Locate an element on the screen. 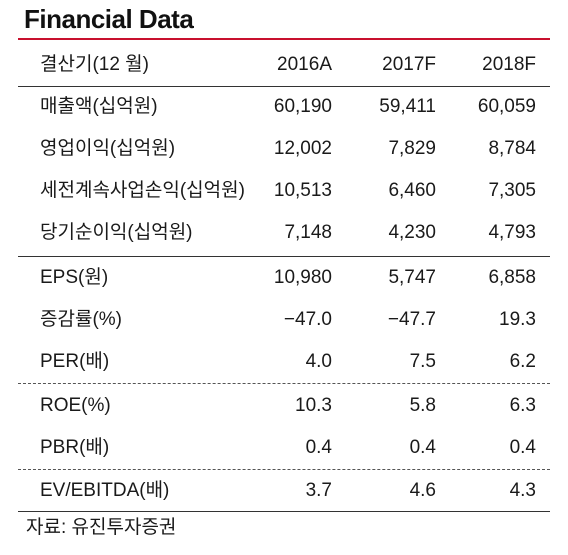  row-label: ROE(%) is located at coordinates (75, 405).